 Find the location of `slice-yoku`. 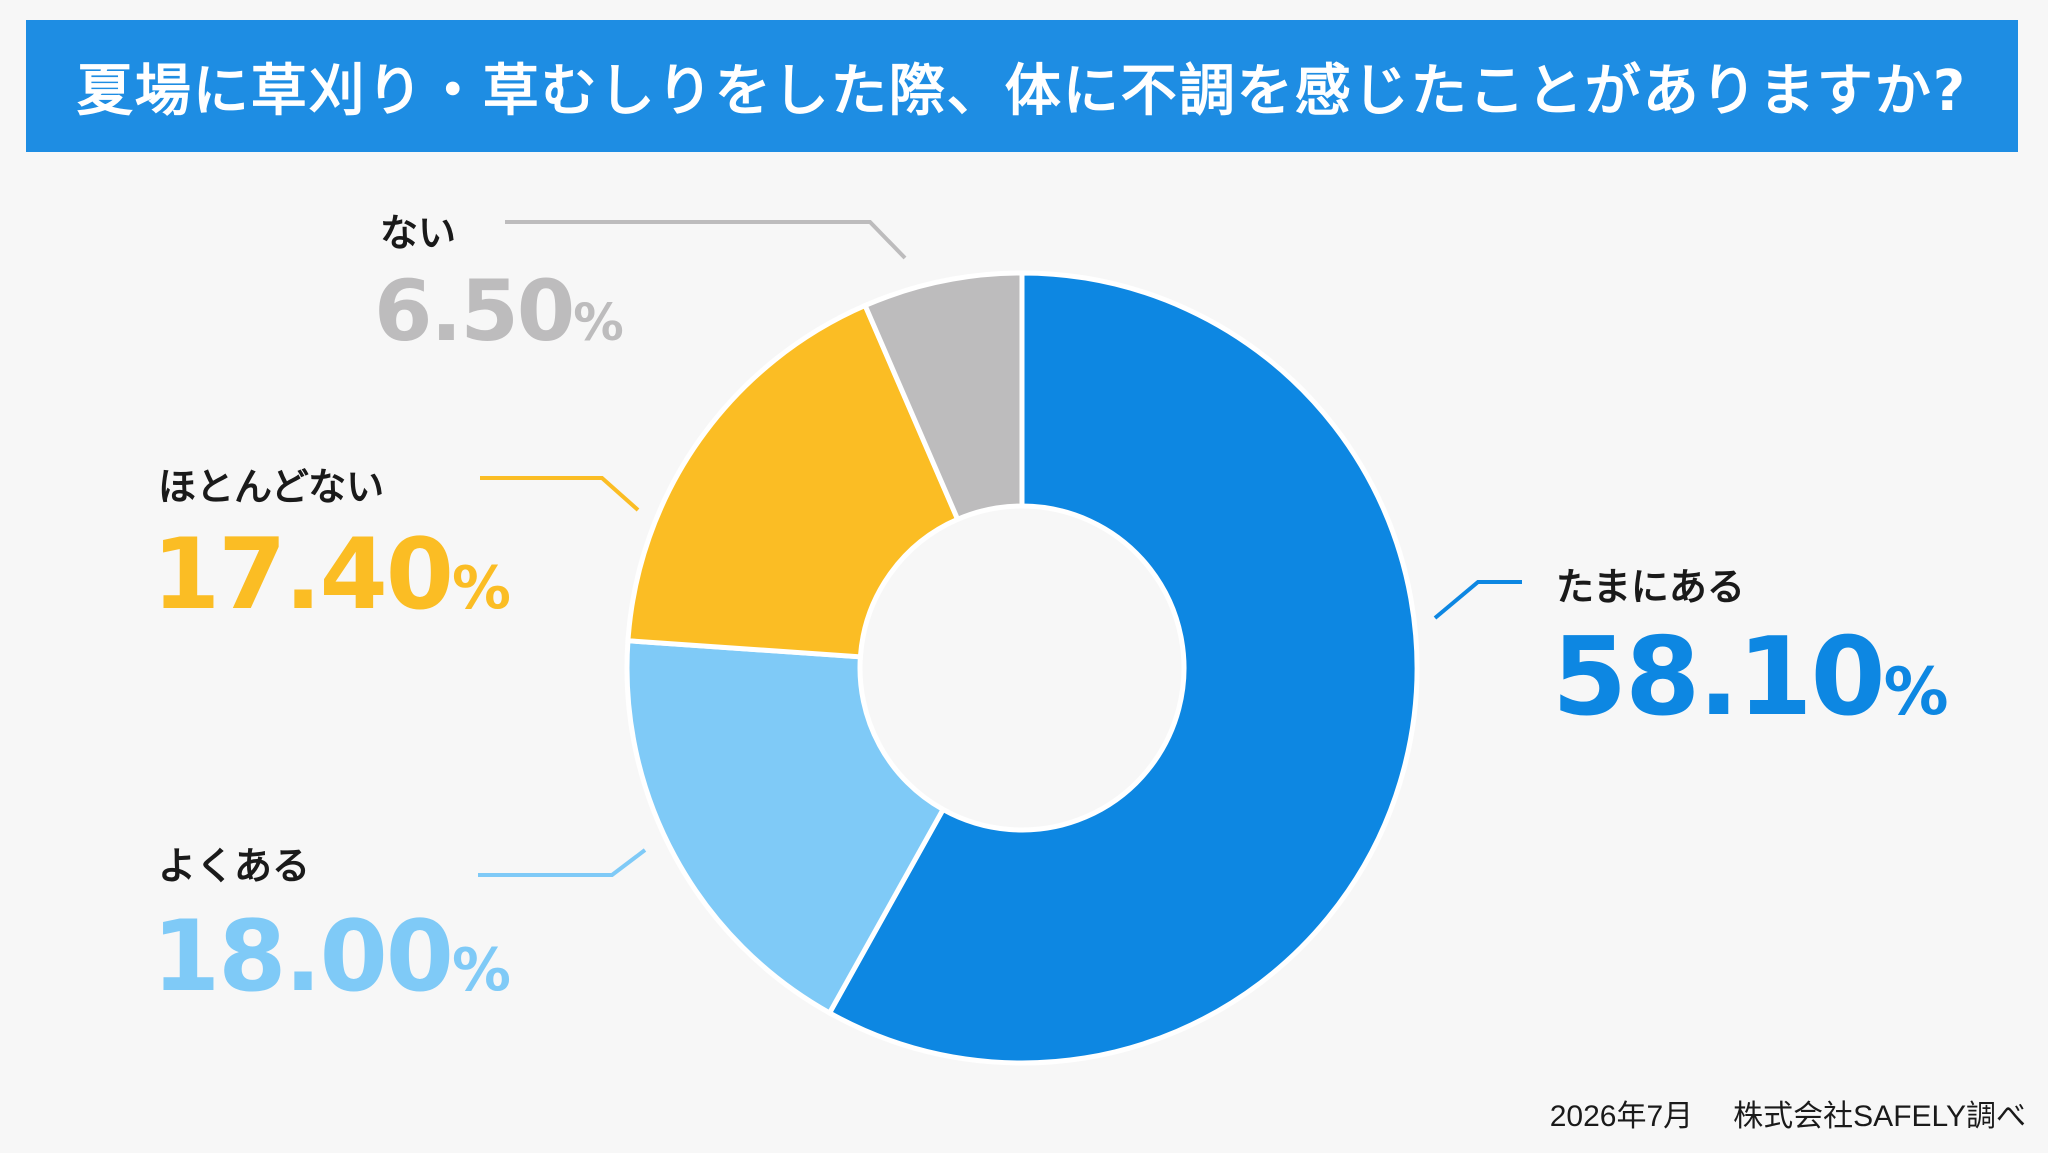

slice-yoku is located at coordinates (785, 827).